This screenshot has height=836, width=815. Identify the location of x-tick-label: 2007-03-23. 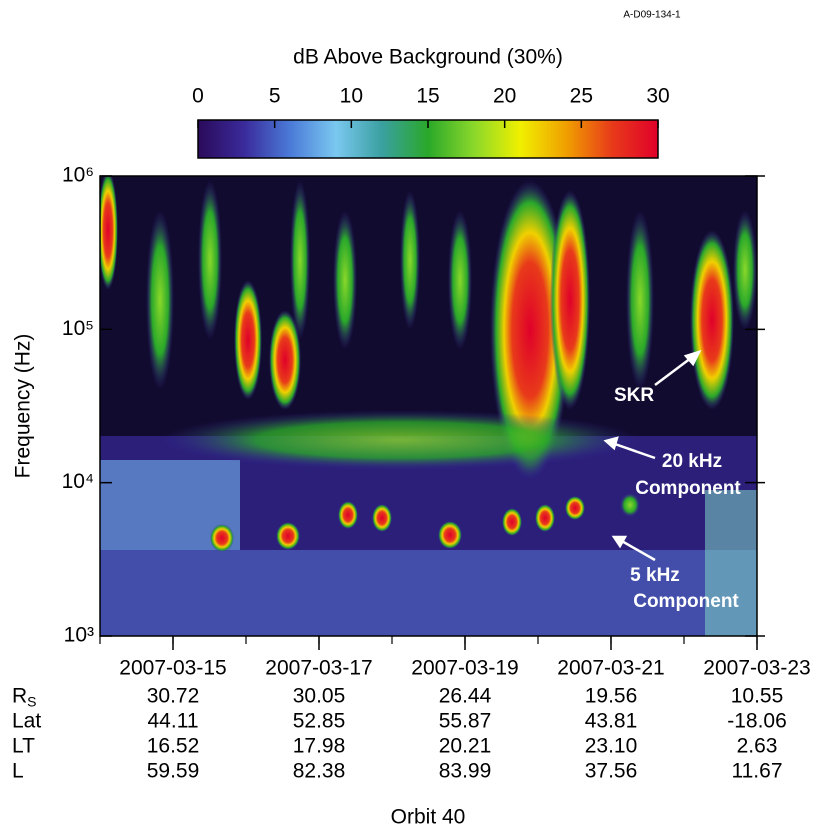
(756, 668).